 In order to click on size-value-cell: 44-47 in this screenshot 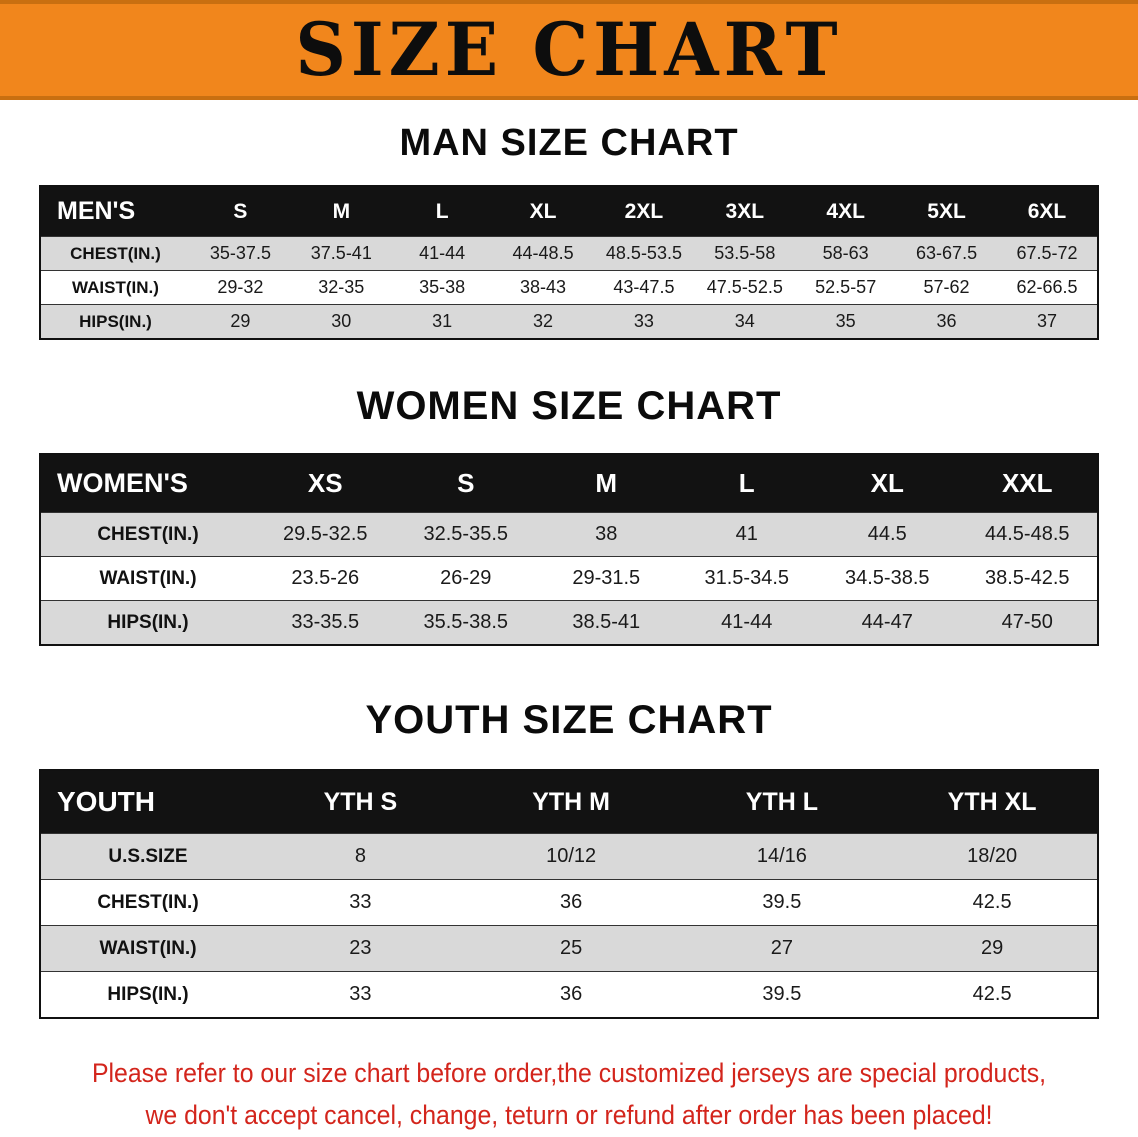, I will do `click(887, 622)`.